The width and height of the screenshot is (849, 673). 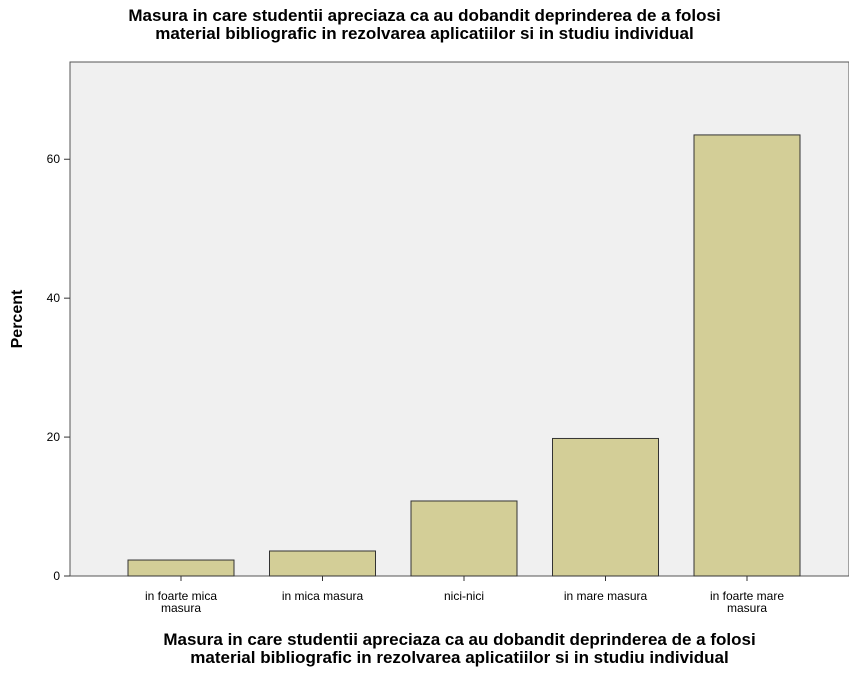 I want to click on x-tick-label: in foarte mare masura, so click(x=747, y=602).